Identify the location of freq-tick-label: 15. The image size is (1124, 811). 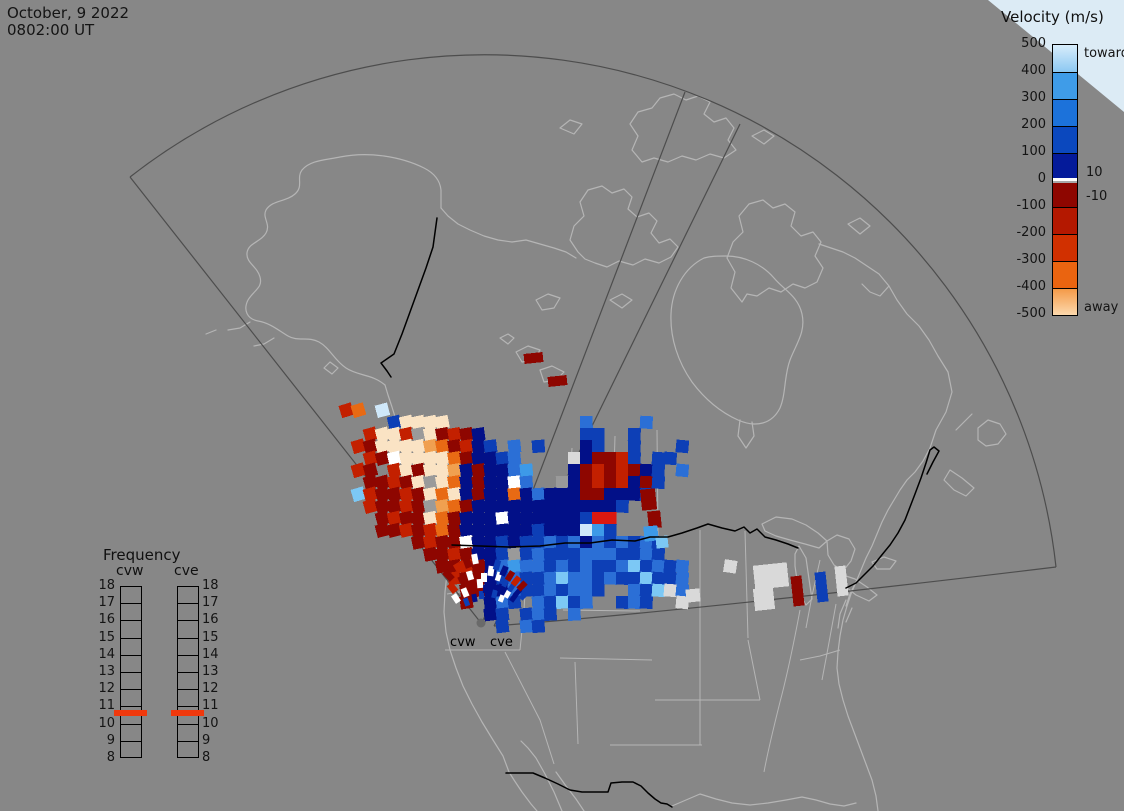
(106, 637).